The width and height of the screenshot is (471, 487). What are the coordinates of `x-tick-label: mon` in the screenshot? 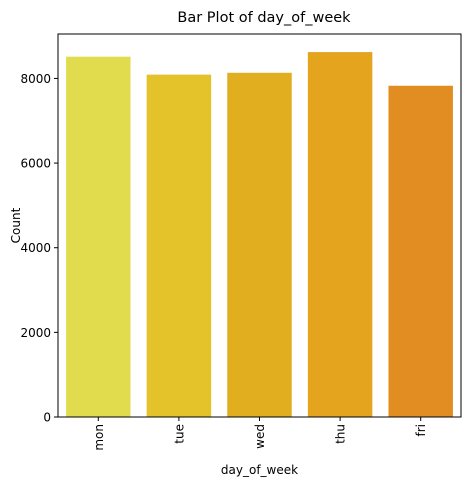 It's located at (99, 437).